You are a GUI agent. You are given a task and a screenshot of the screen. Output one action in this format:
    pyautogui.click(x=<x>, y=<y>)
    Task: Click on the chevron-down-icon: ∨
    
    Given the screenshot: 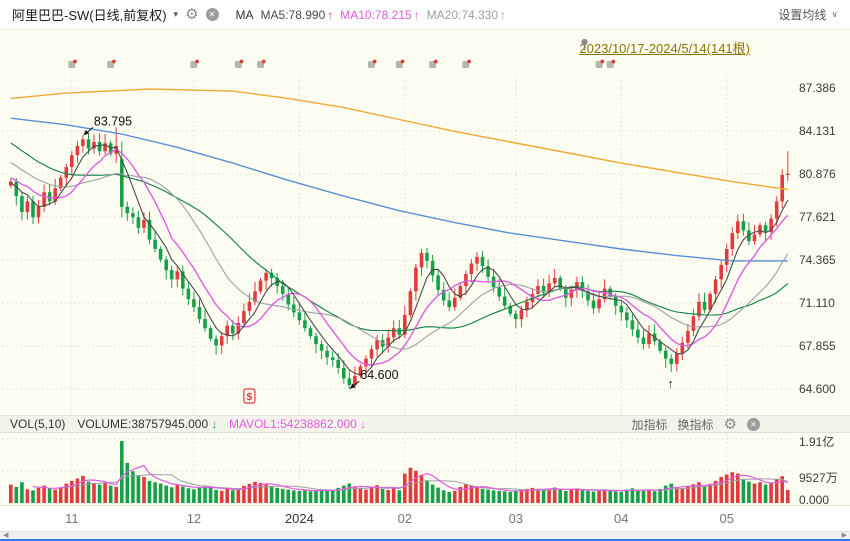 What is the action you would take?
    pyautogui.click(x=834, y=14)
    